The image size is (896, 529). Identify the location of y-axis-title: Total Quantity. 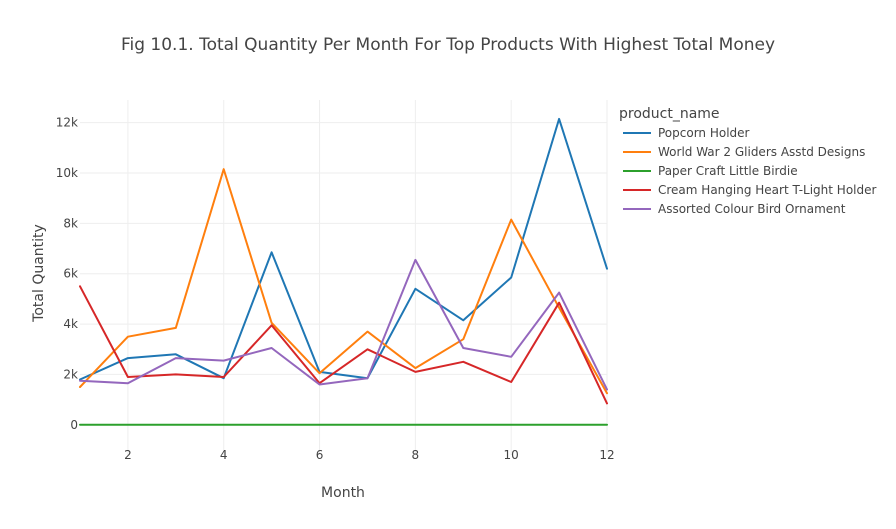
(39, 273).